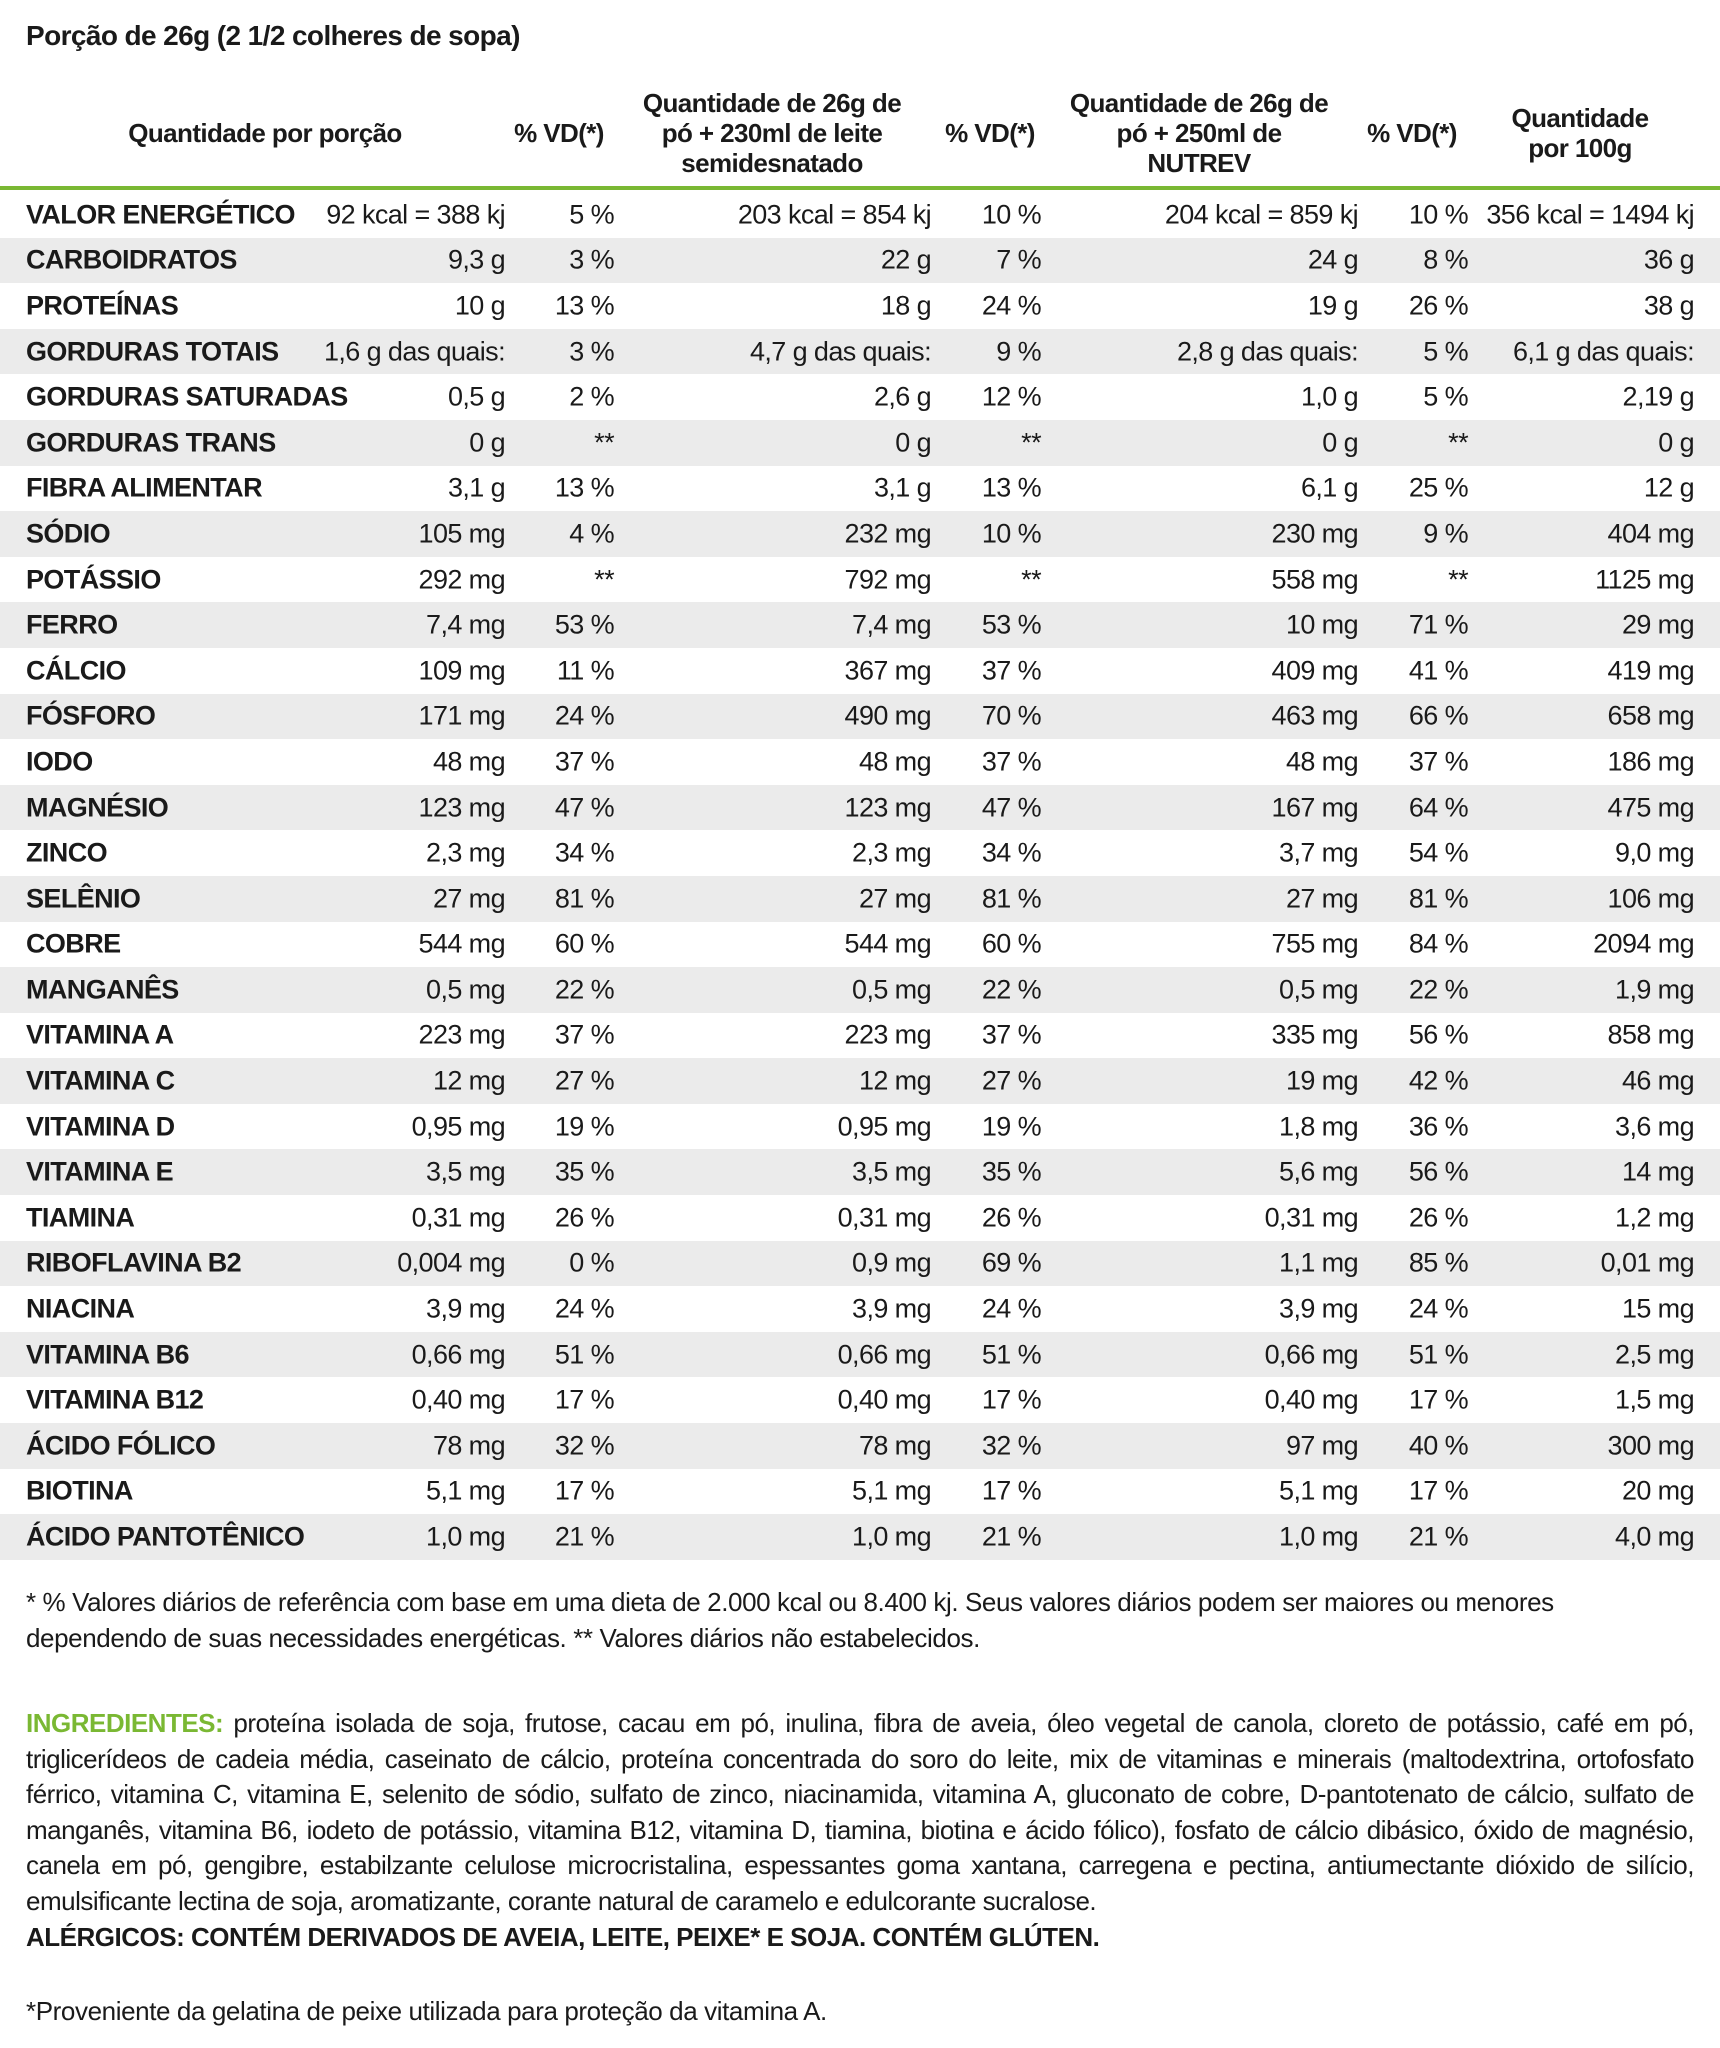  Describe the element at coordinates (1315, 715) in the screenshot. I see `with-nutrev-value: 463 mg` at that location.